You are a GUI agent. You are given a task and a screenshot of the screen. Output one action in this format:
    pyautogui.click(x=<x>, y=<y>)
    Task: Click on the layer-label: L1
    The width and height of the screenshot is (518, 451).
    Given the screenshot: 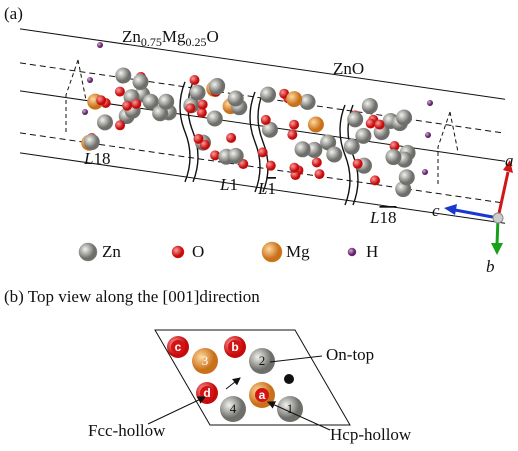 What is the action you would take?
    pyautogui.click(x=266, y=188)
    